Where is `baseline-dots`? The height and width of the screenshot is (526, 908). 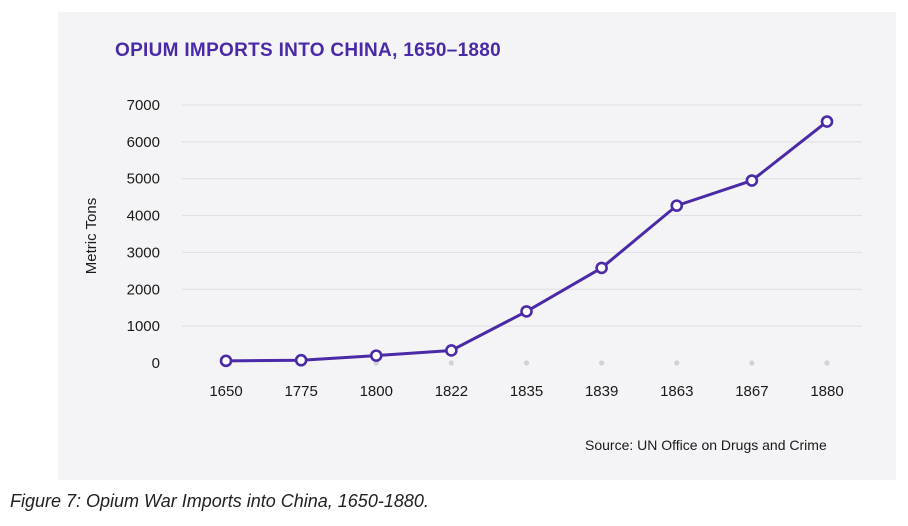 baseline-dots is located at coordinates (526, 363).